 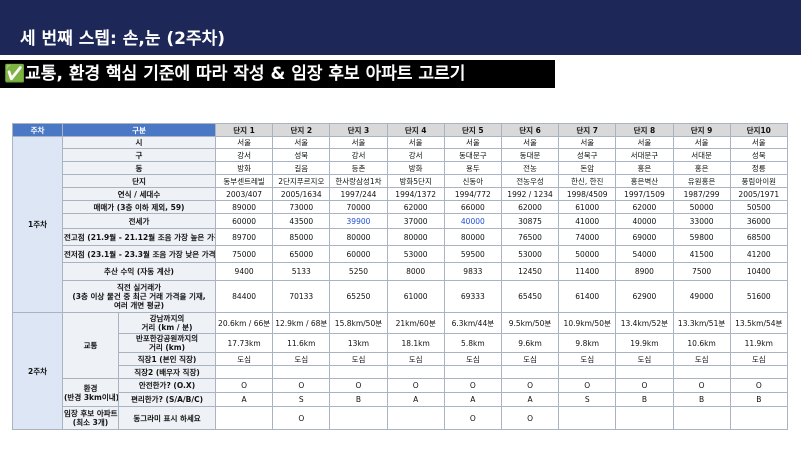 I want to click on column-header: 단지 5, so click(x=472, y=130).